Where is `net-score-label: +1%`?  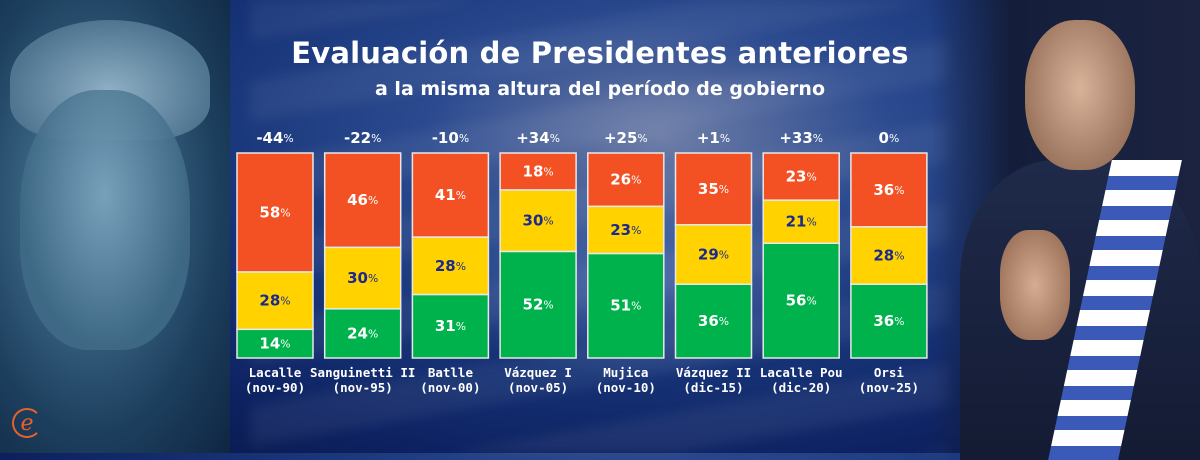
net-score-label: +1% is located at coordinates (713, 138).